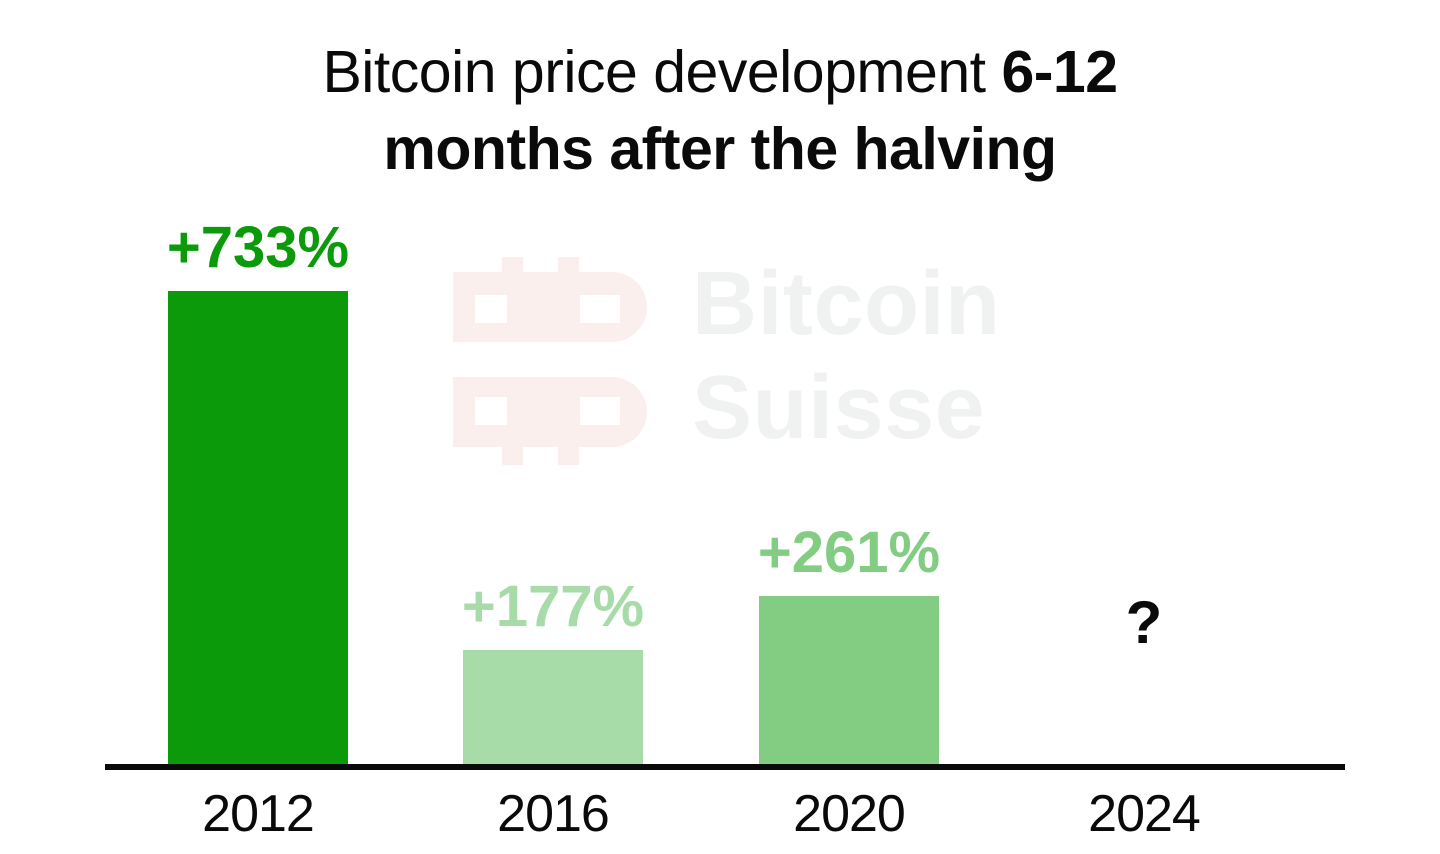 This screenshot has height=854, width=1440. What do you see at coordinates (849, 552) in the screenshot?
I see `bar-value-label-2020: +261%` at bounding box center [849, 552].